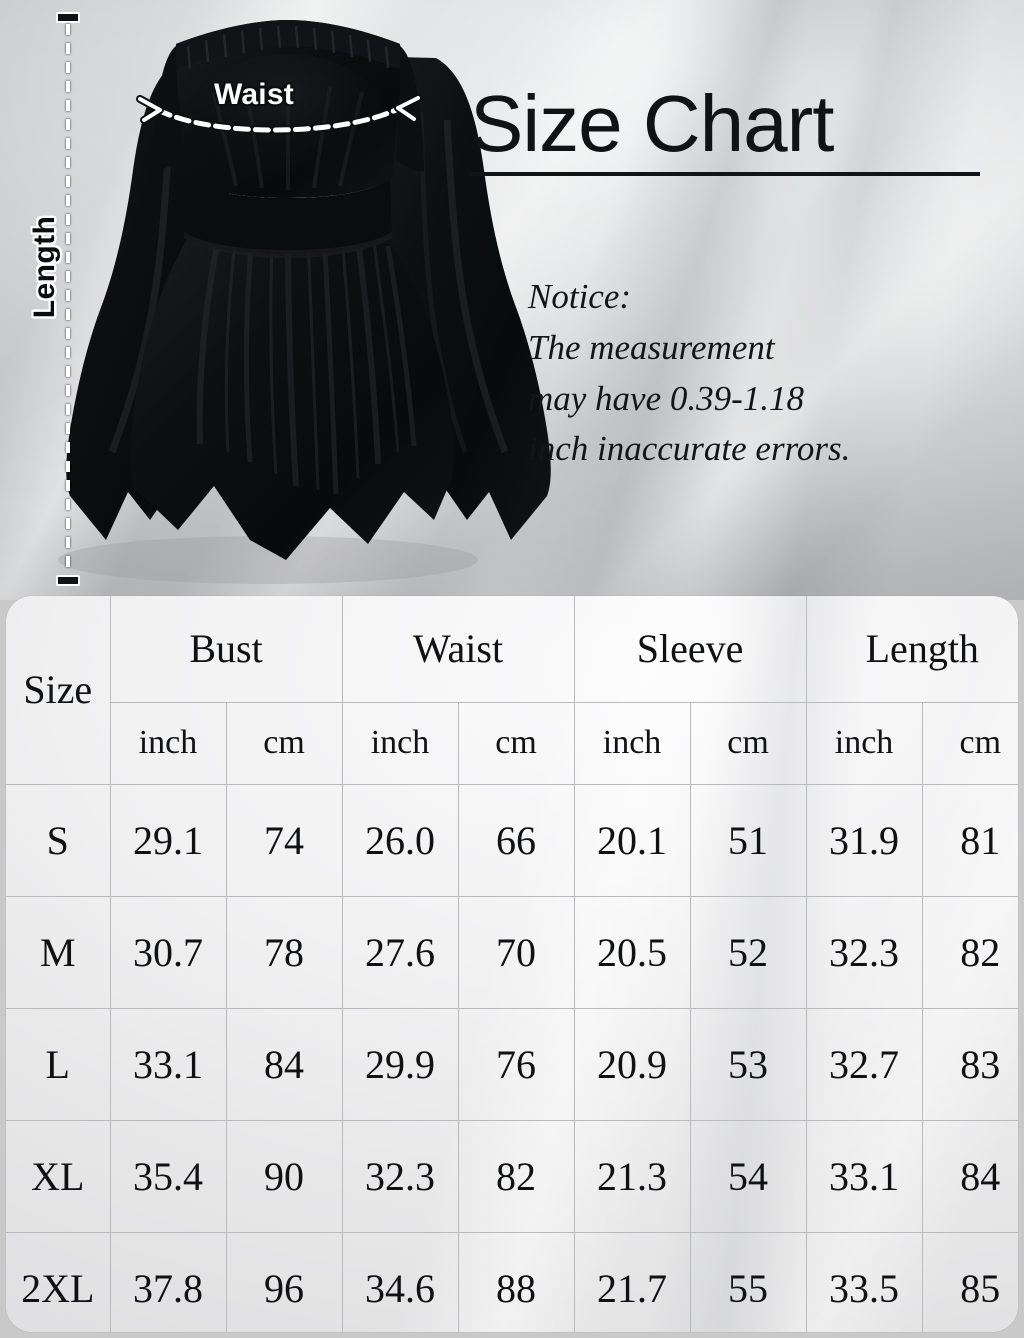 The width and height of the screenshot is (1024, 1338). Describe the element at coordinates (652, 123) in the screenshot. I see `page-title: Size Chart` at that location.